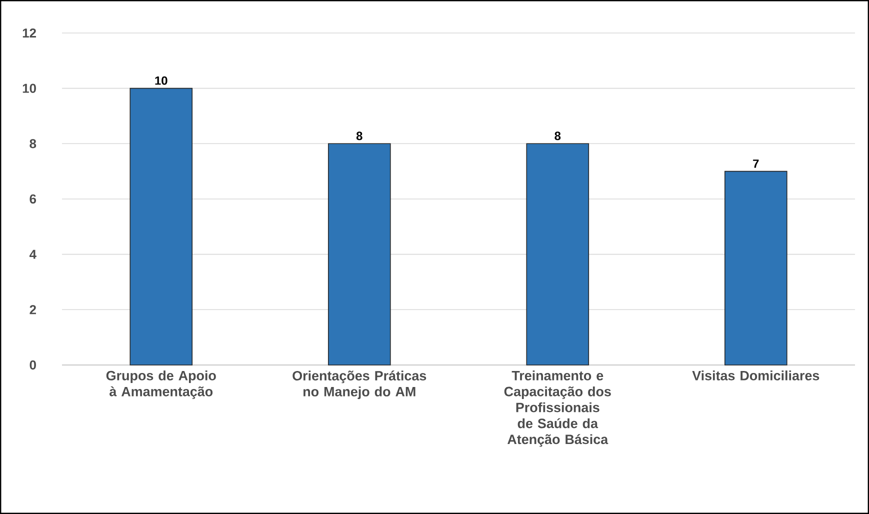  I want to click on x-tick-label: Grupos de Apoio à Amamentação, so click(161, 384).